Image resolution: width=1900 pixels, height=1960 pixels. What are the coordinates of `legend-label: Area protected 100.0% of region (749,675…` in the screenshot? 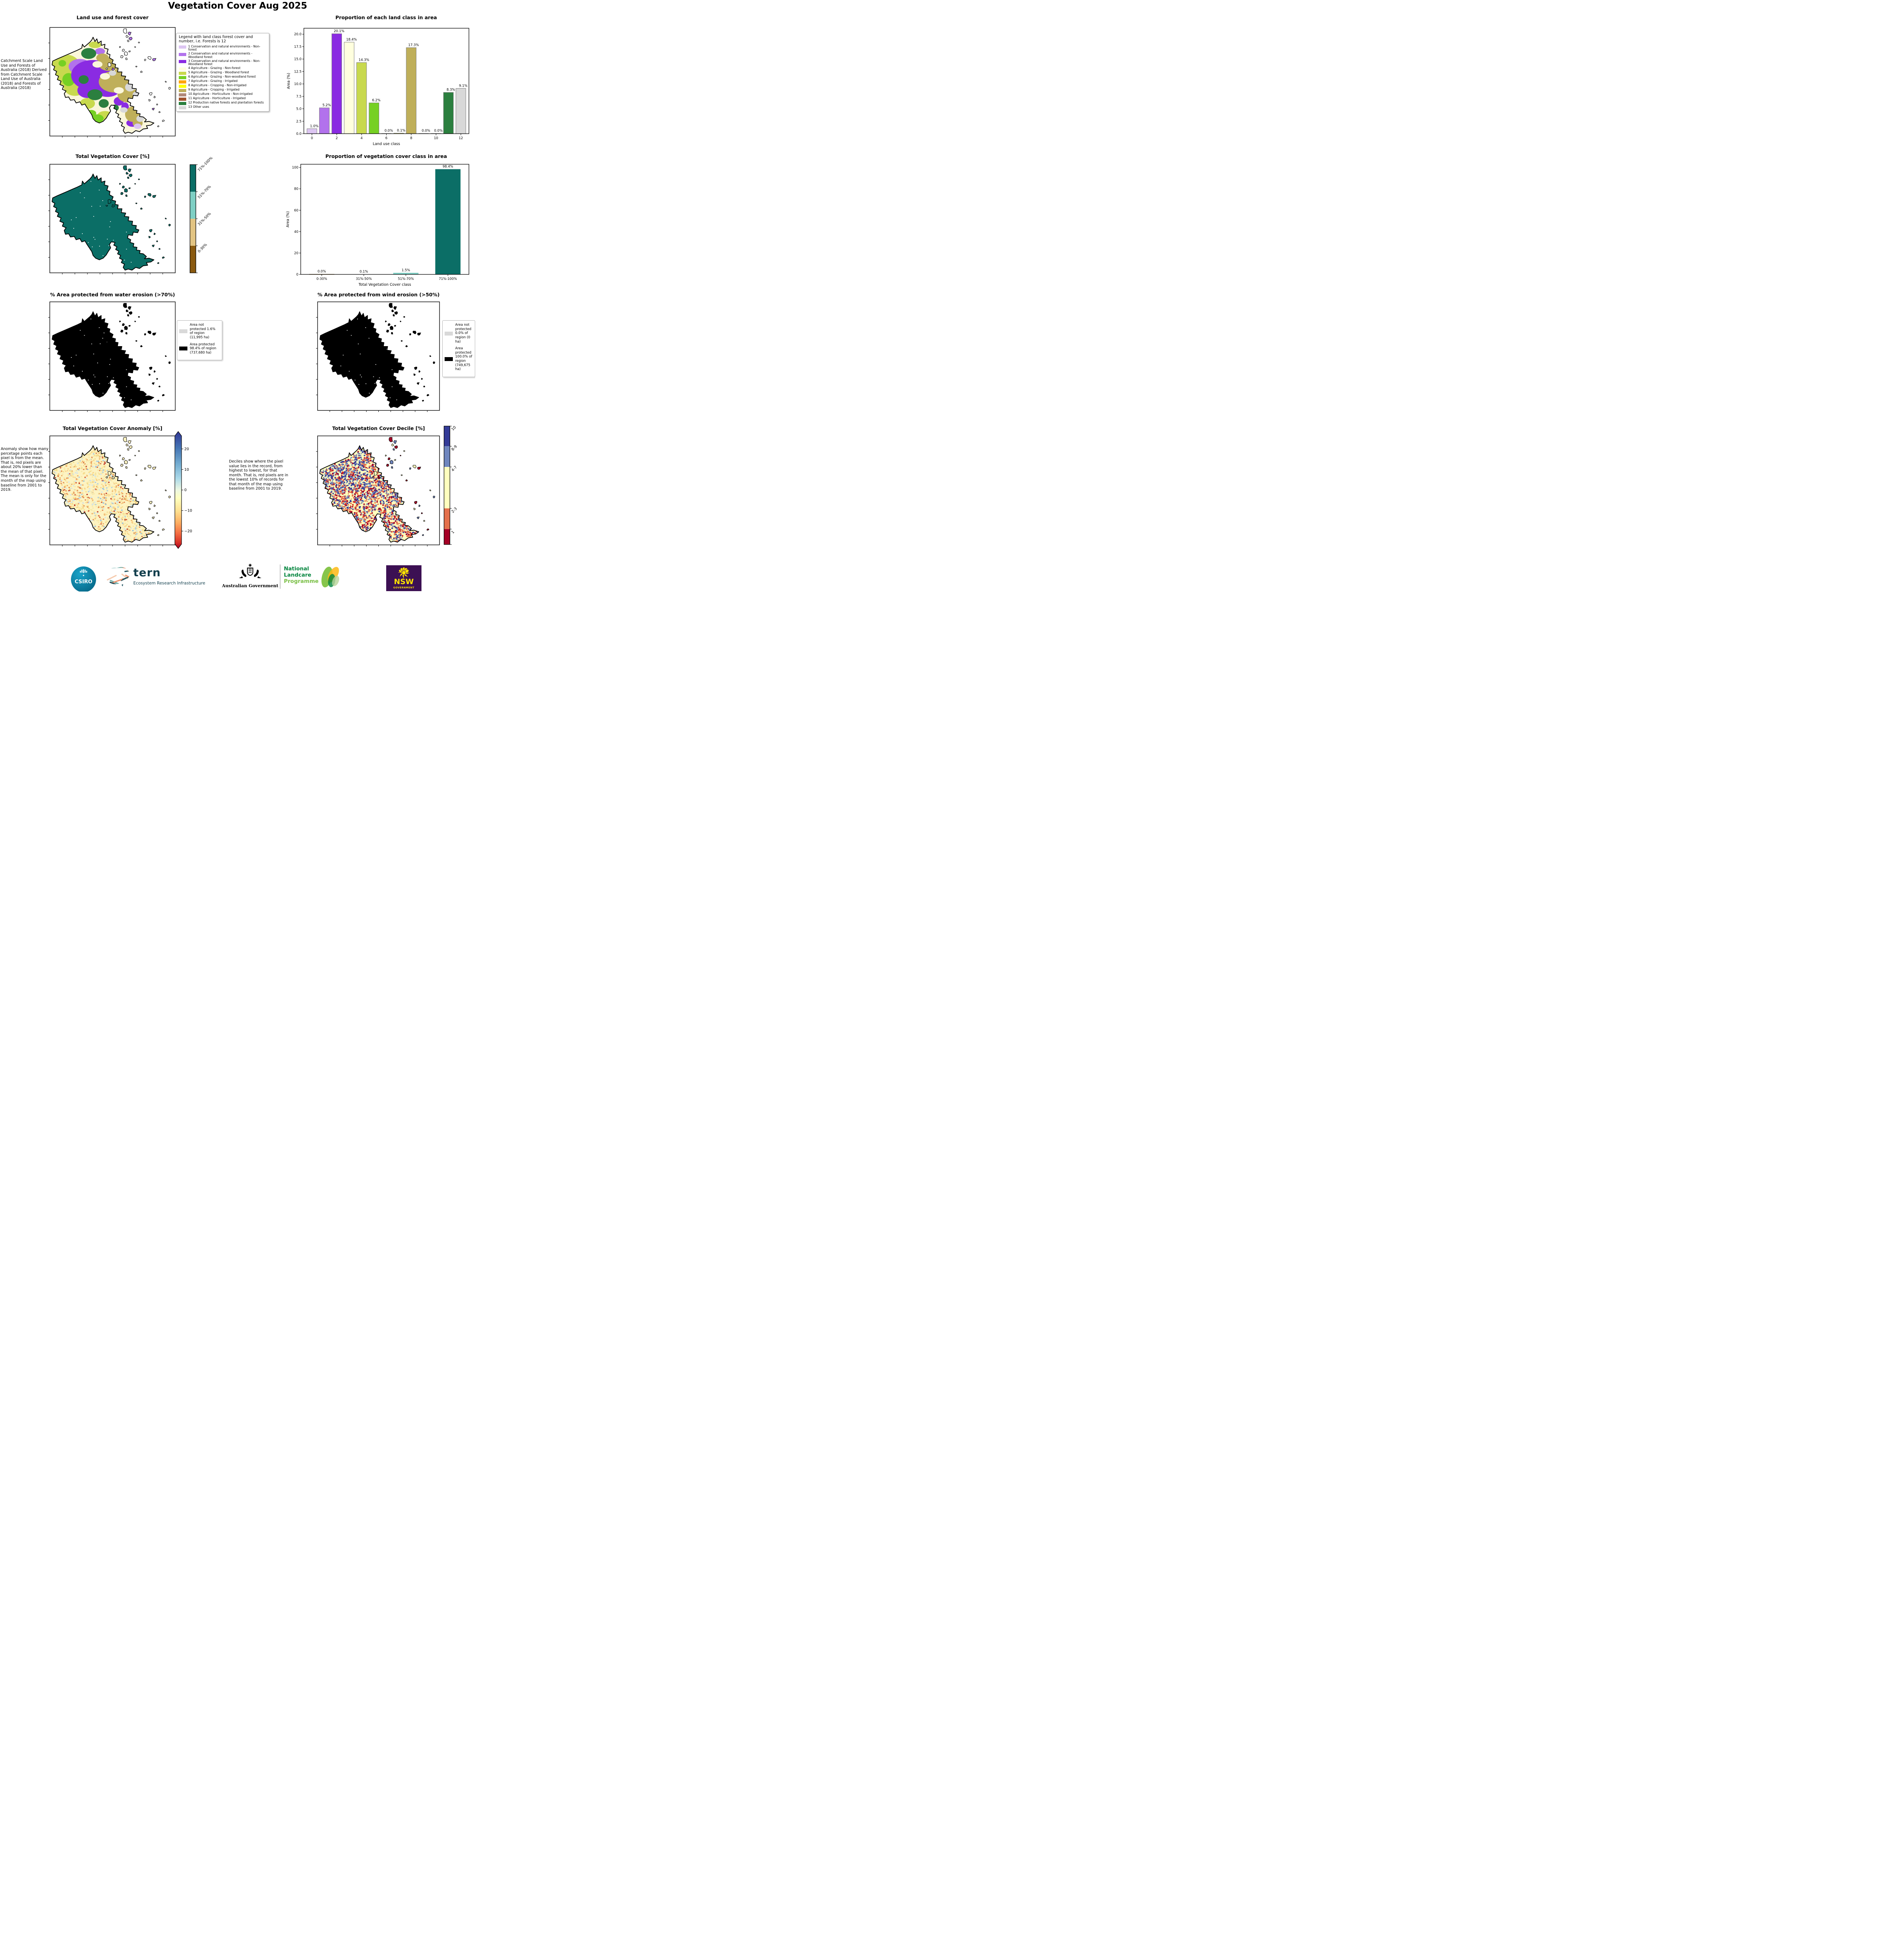 It's located at (464, 359).